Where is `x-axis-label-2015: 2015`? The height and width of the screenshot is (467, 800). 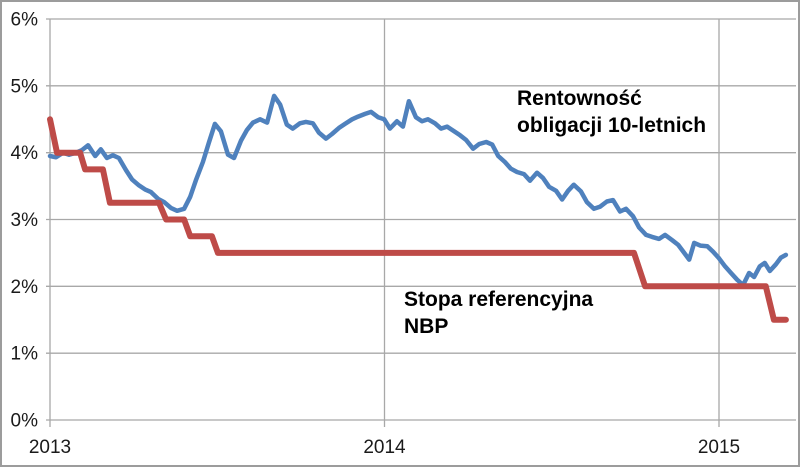
x-axis-label-2015: 2015 is located at coordinates (719, 447).